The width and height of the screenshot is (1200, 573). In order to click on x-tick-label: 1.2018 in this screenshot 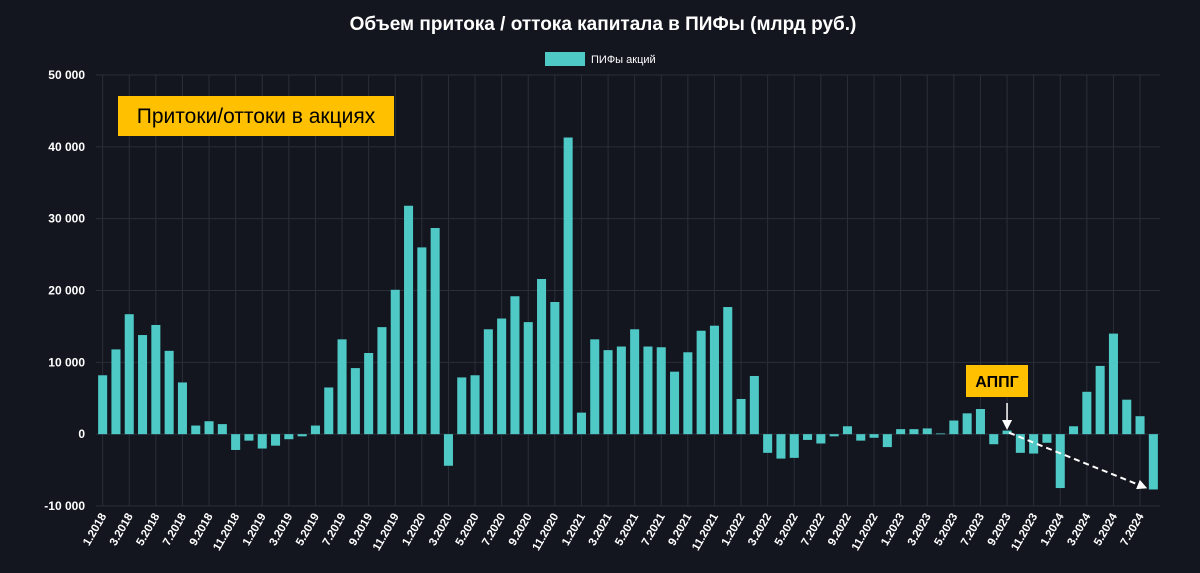, I will do `click(95, 529)`.